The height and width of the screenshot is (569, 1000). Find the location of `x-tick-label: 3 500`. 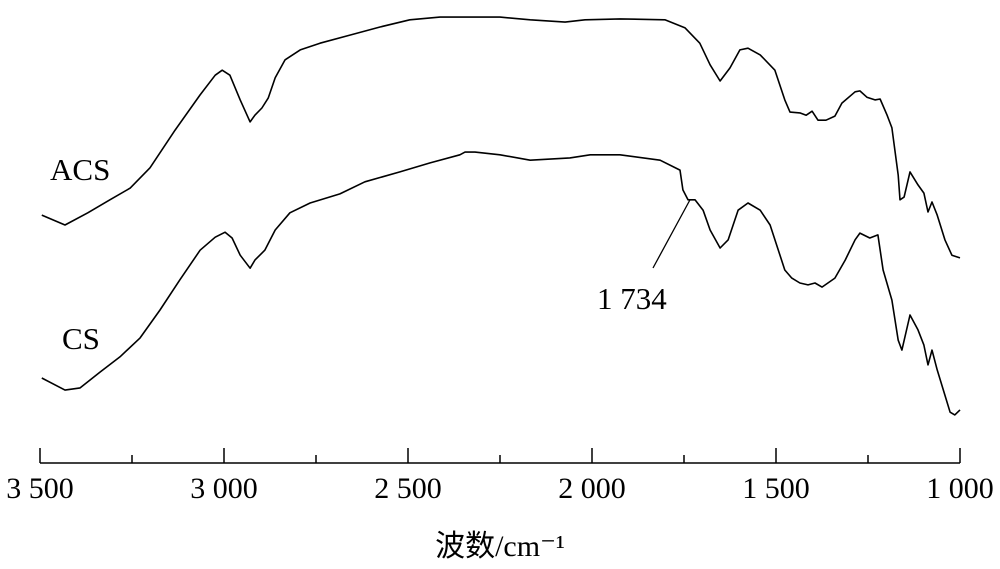

x-tick-label: 3 500 is located at coordinates (40, 488).